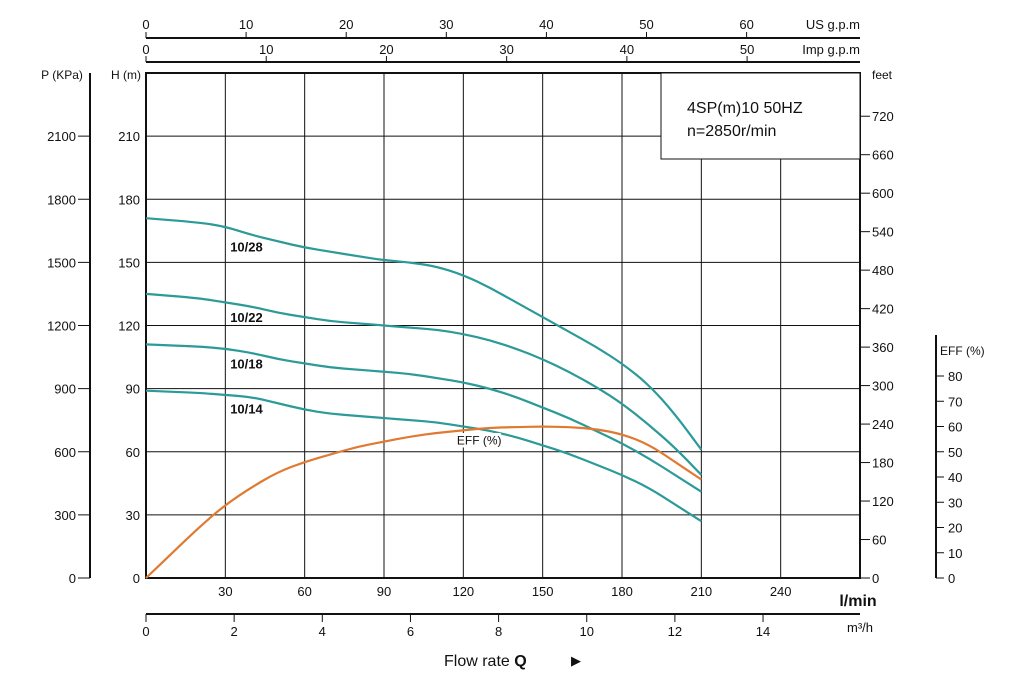 Image resolution: width=1024 pixels, height=699 pixels. What do you see at coordinates (763, 631) in the screenshot?
I see `x-m3h-tick-label: 14` at bounding box center [763, 631].